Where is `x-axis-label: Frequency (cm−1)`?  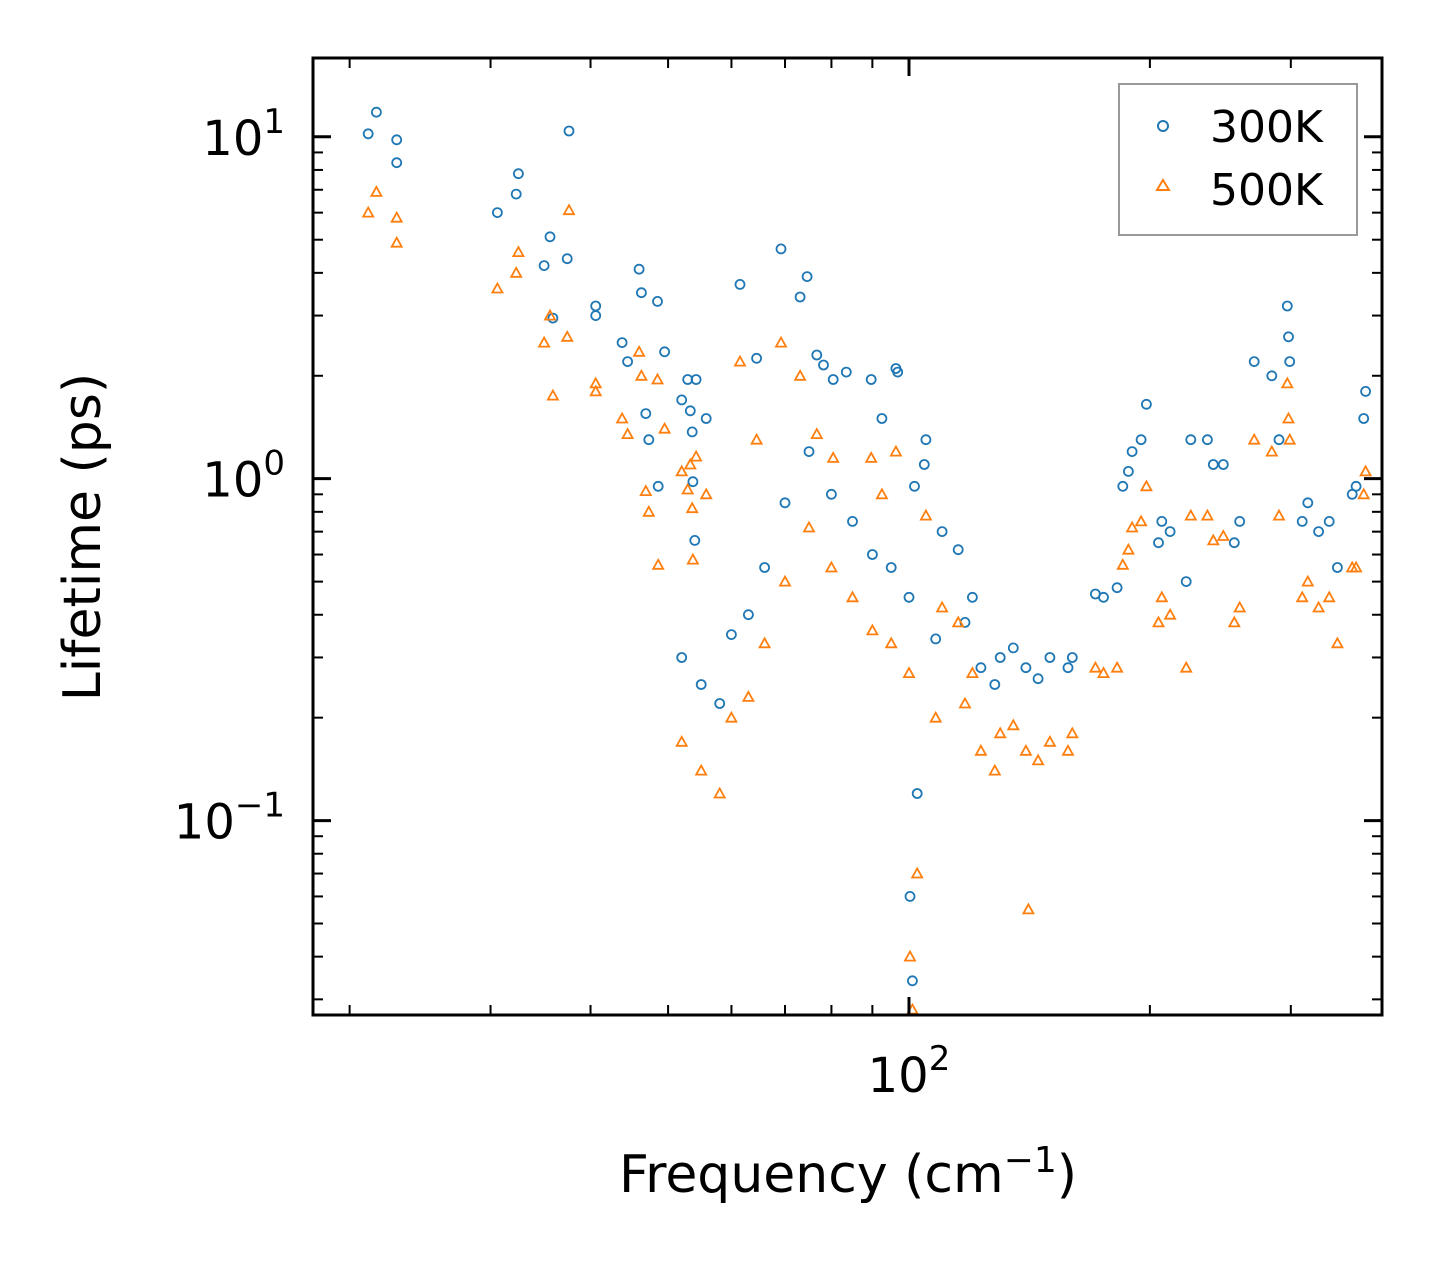 x-axis-label: Frequency (cm−1) is located at coordinates (848, 1172).